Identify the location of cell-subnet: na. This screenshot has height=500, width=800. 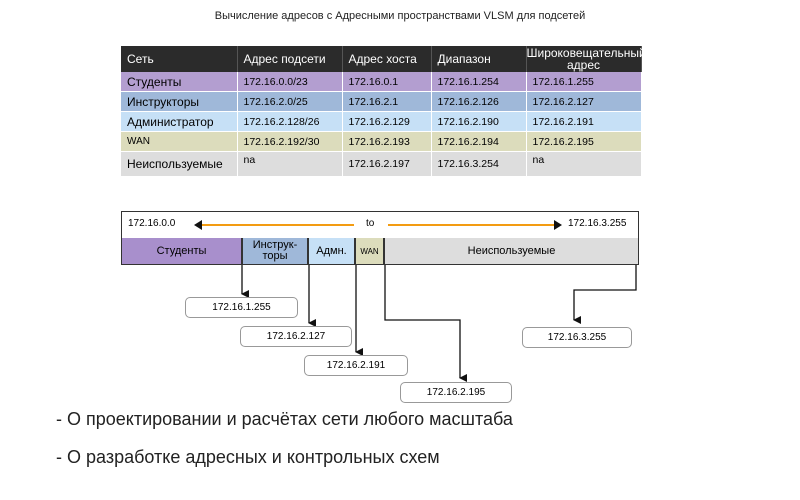
(290, 164).